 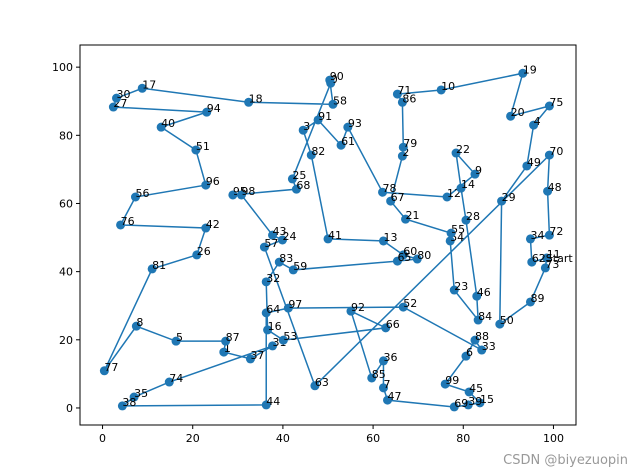 I want to click on city-label: 6, so click(x=469, y=352).